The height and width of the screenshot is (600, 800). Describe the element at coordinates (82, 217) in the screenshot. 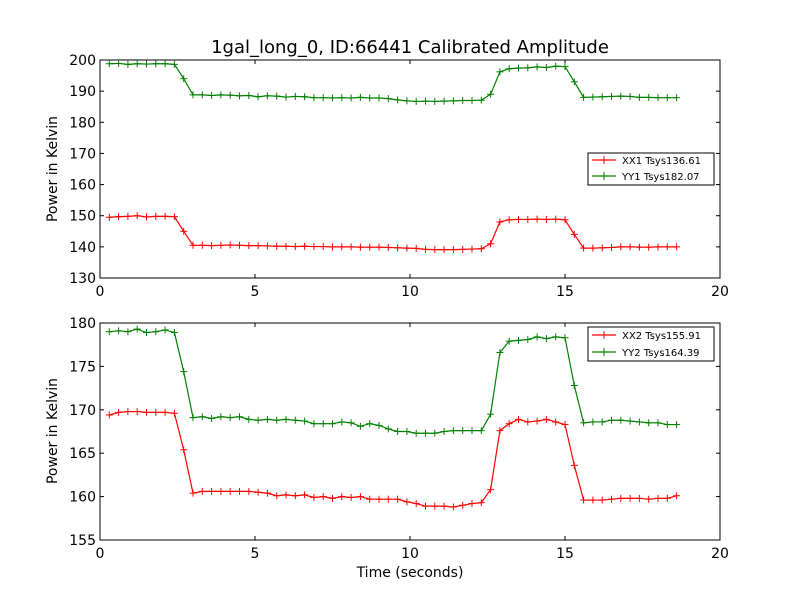

I see `top-ytick-label: 150` at that location.